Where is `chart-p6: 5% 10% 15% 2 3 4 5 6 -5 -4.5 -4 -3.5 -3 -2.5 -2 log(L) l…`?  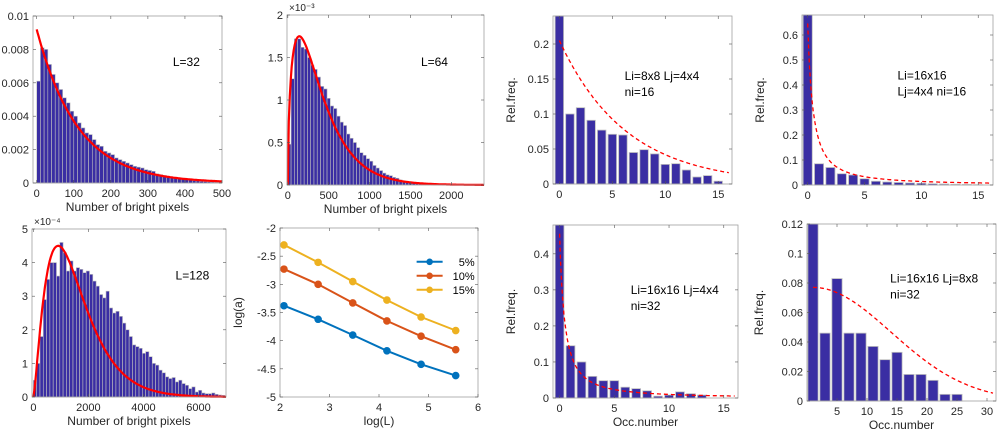
chart-p6: 5% 10% 15% 2 3 4 5 6 -5 -4.5 -4 -3.5 -3 -2.5 -2 log(L) l… is located at coordinates (356, 325).